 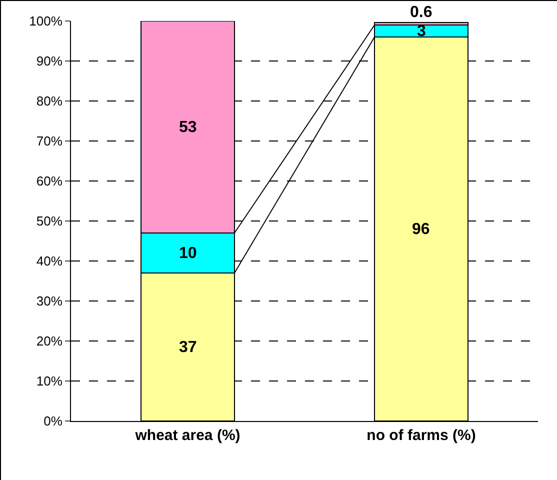 I want to click on y-tick-label: 30%, so click(x=49, y=301).